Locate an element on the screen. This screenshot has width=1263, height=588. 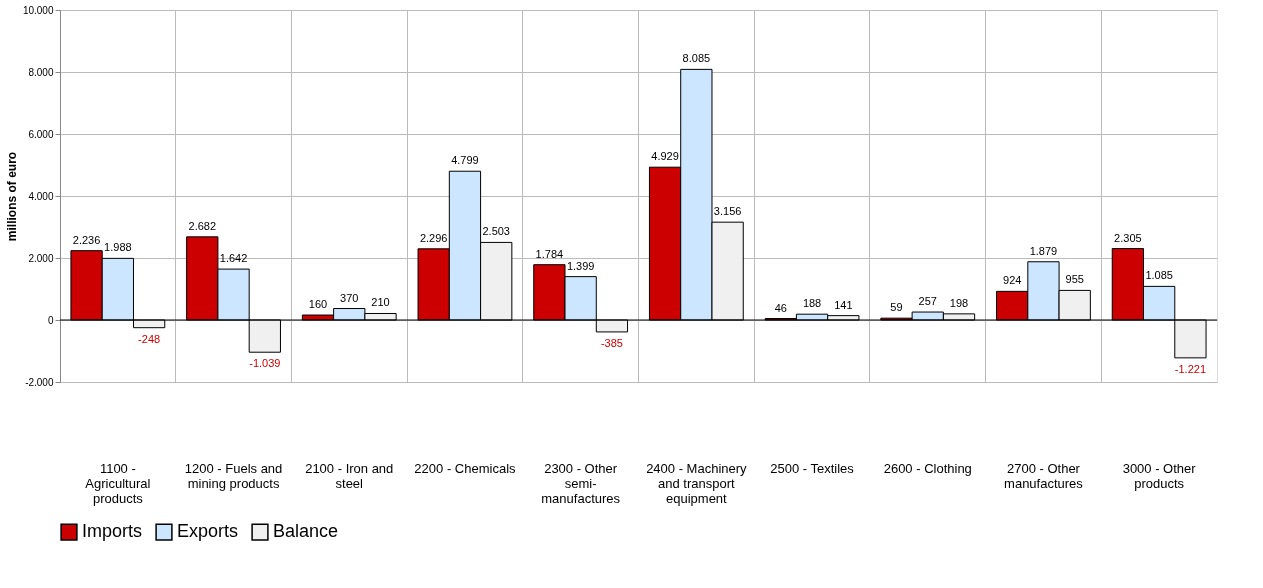
x-tick-label: 2300 - Other semi-manufactures is located at coordinates (581, 483).